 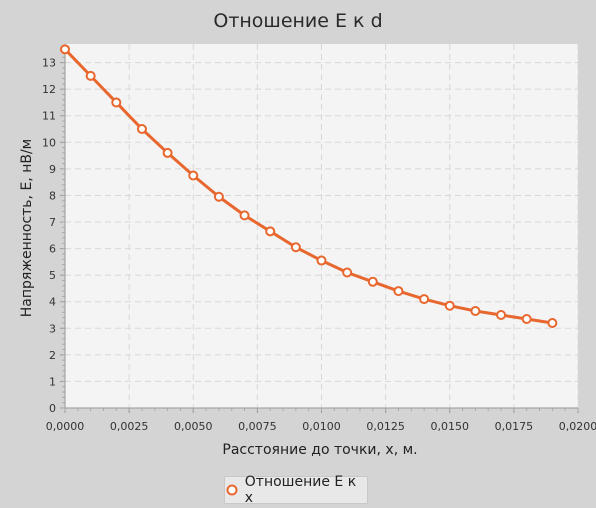 What do you see at coordinates (52, 381) in the screenshot?
I see `y-tick-label: 1` at bounding box center [52, 381].